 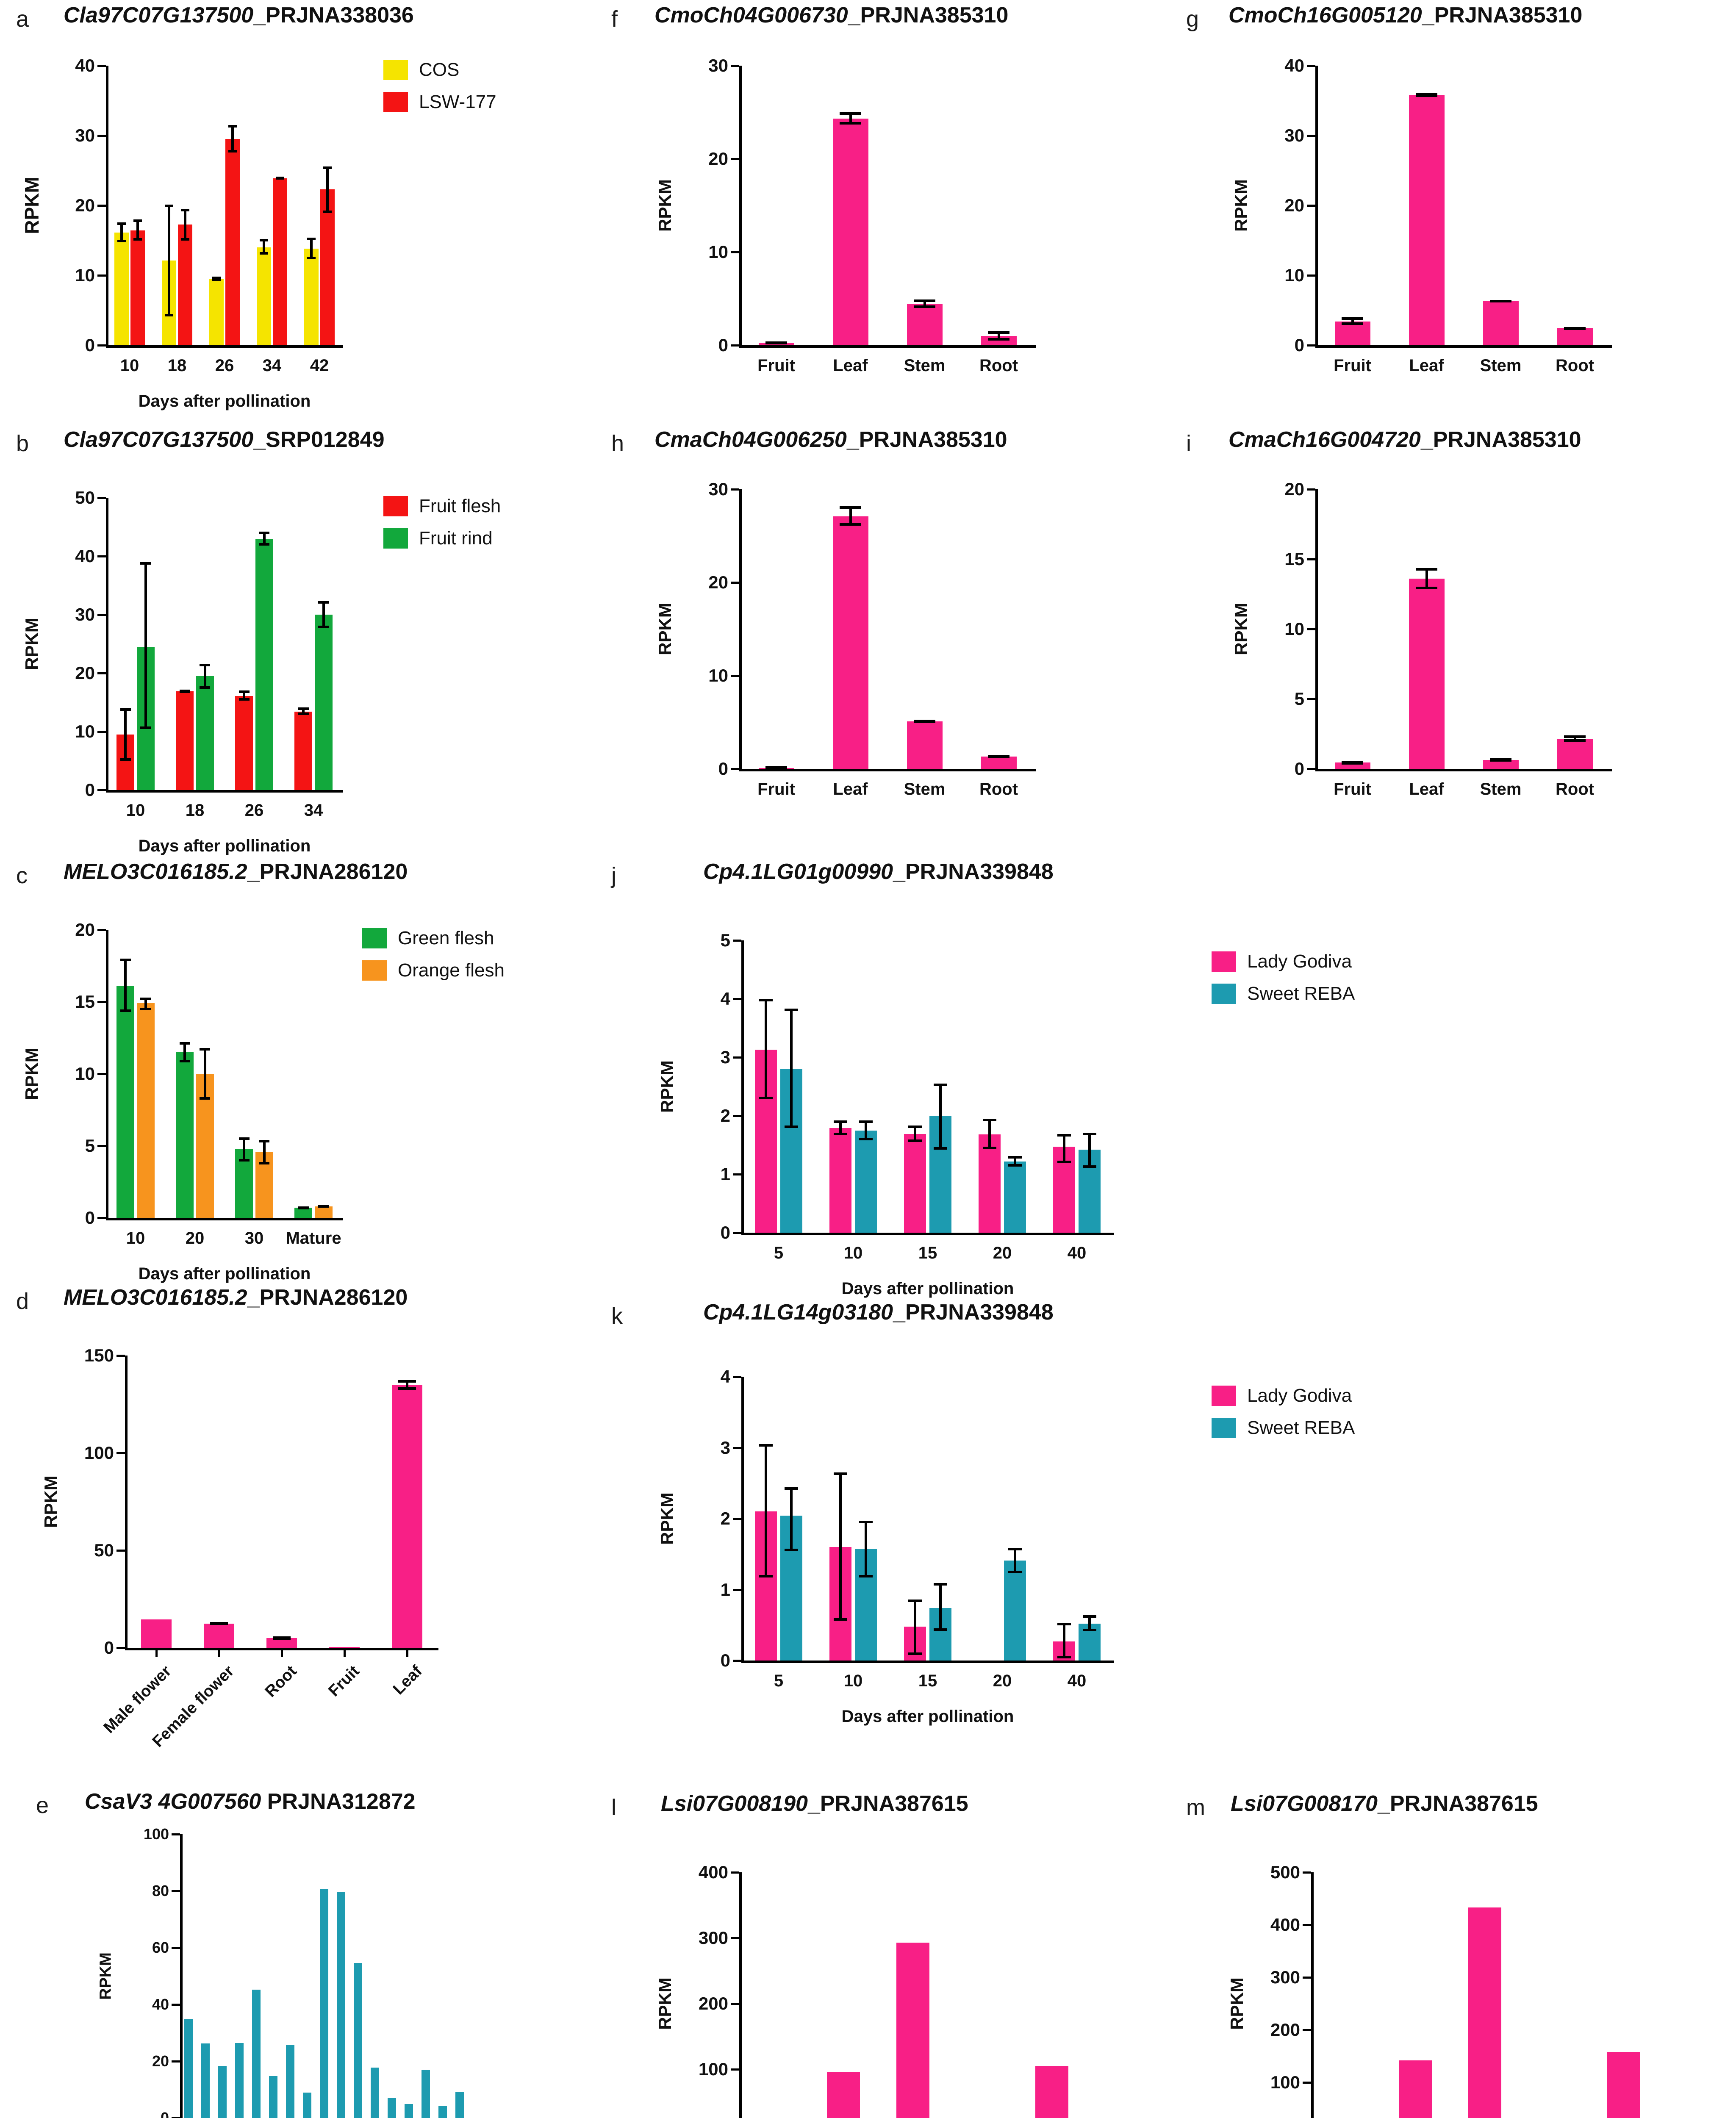 I want to click on legend-item-k-0: Lady Godiva, so click(x=1283, y=1395).